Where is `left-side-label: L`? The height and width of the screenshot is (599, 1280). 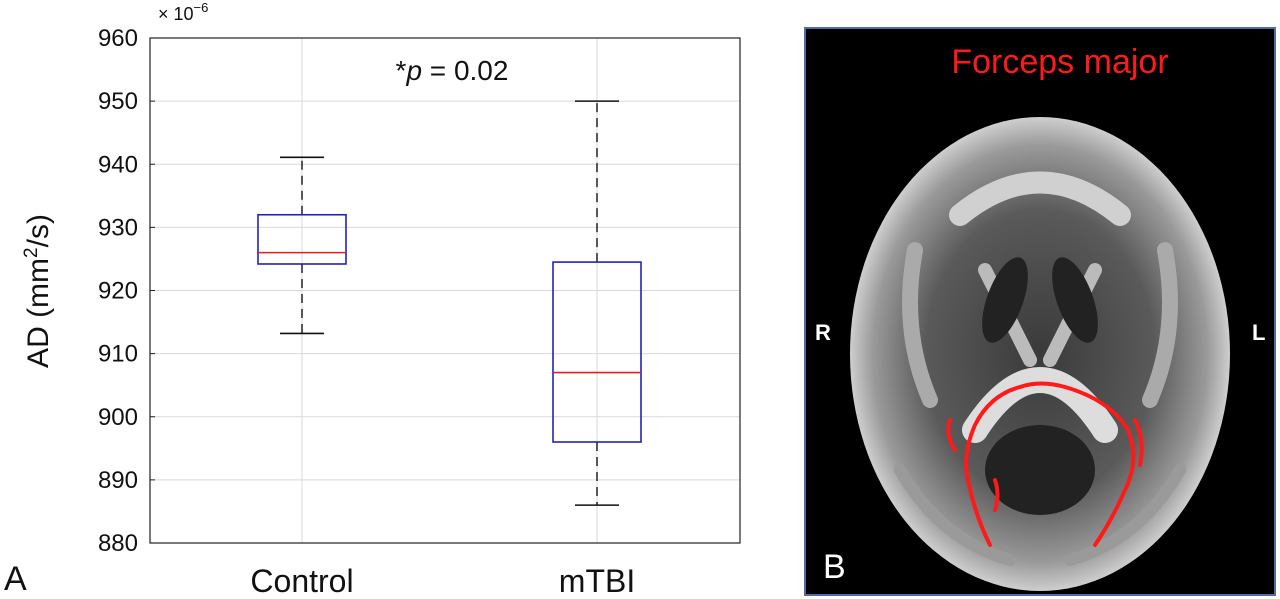
left-side-label: L is located at coordinates (1258, 332).